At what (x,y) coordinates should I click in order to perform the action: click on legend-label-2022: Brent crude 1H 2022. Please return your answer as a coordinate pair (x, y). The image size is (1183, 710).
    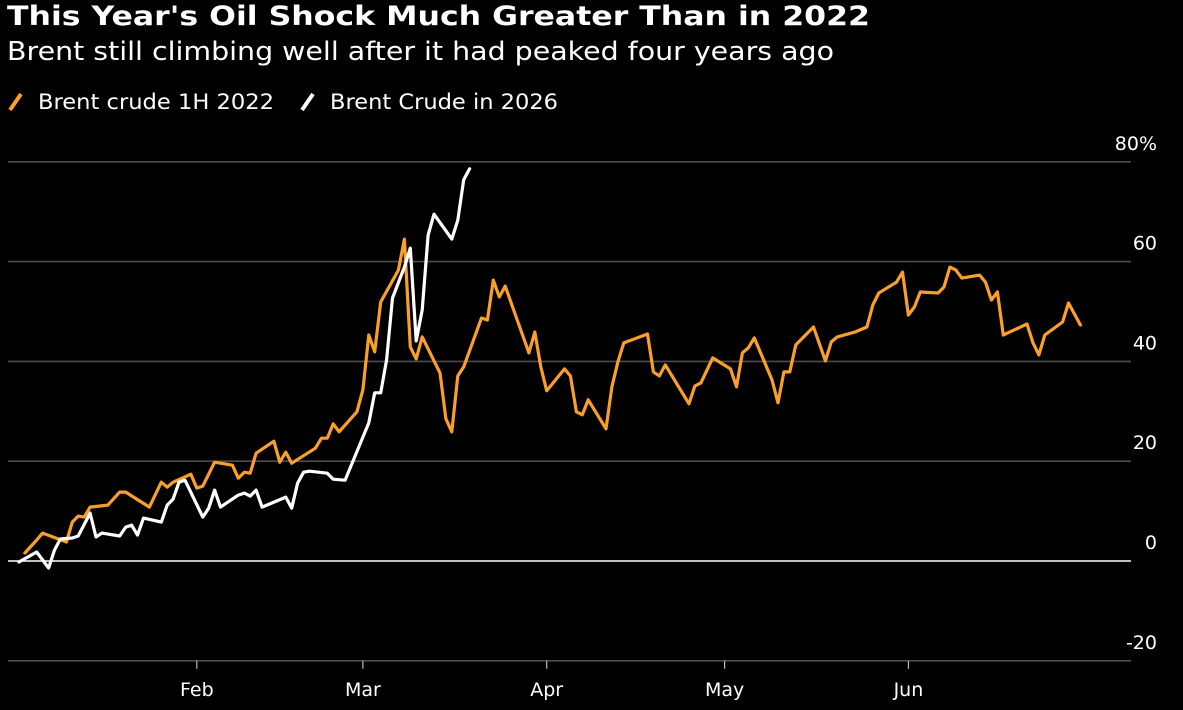
    Looking at the image, I should click on (156, 102).